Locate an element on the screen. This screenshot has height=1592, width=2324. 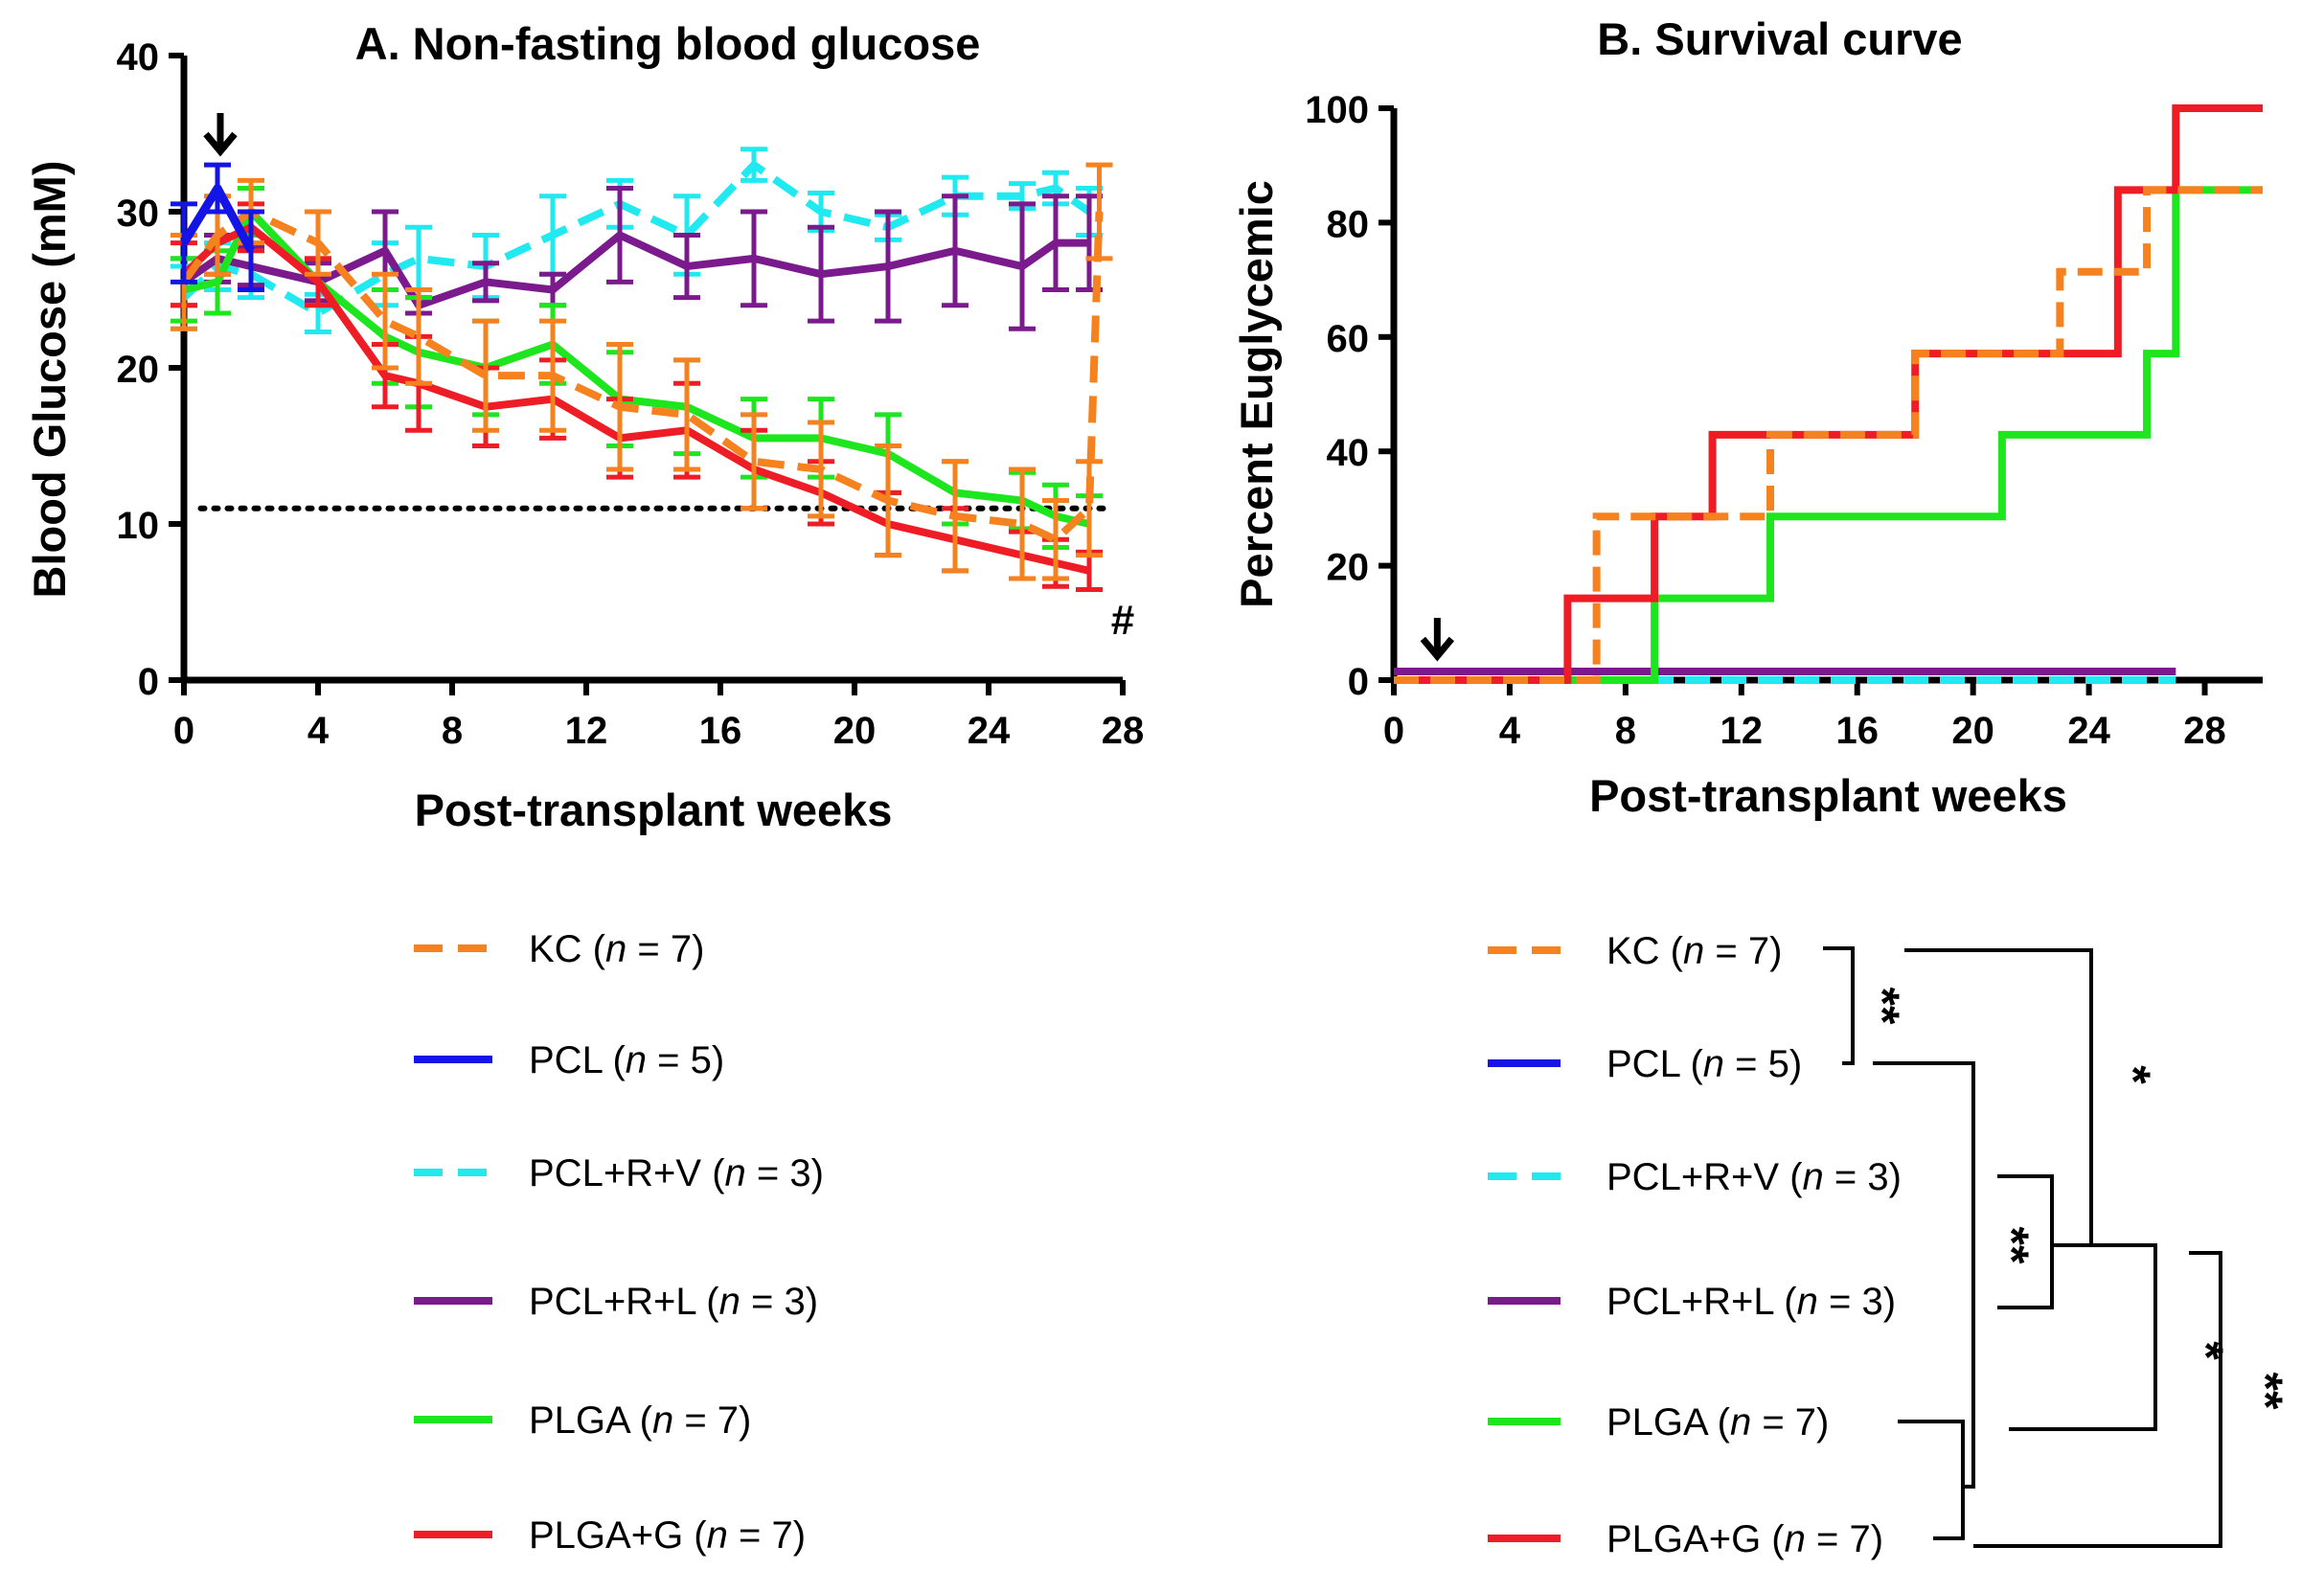
sig-rv-rl: ** is located at coordinates (2012, 1246).